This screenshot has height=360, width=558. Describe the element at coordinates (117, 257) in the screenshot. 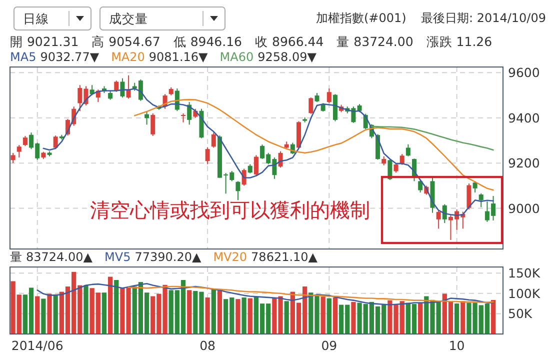

I see `series-label: MV5` at that location.